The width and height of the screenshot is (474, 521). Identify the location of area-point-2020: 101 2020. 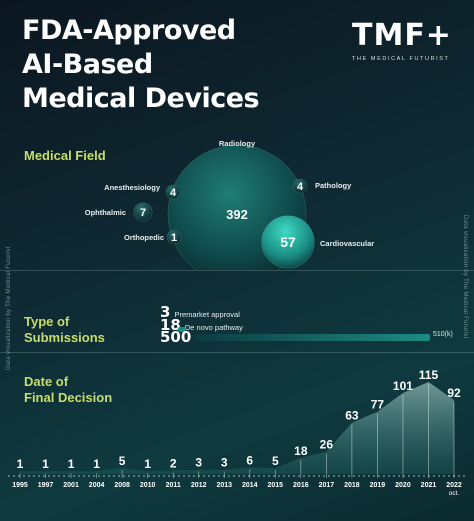
(403, 434).